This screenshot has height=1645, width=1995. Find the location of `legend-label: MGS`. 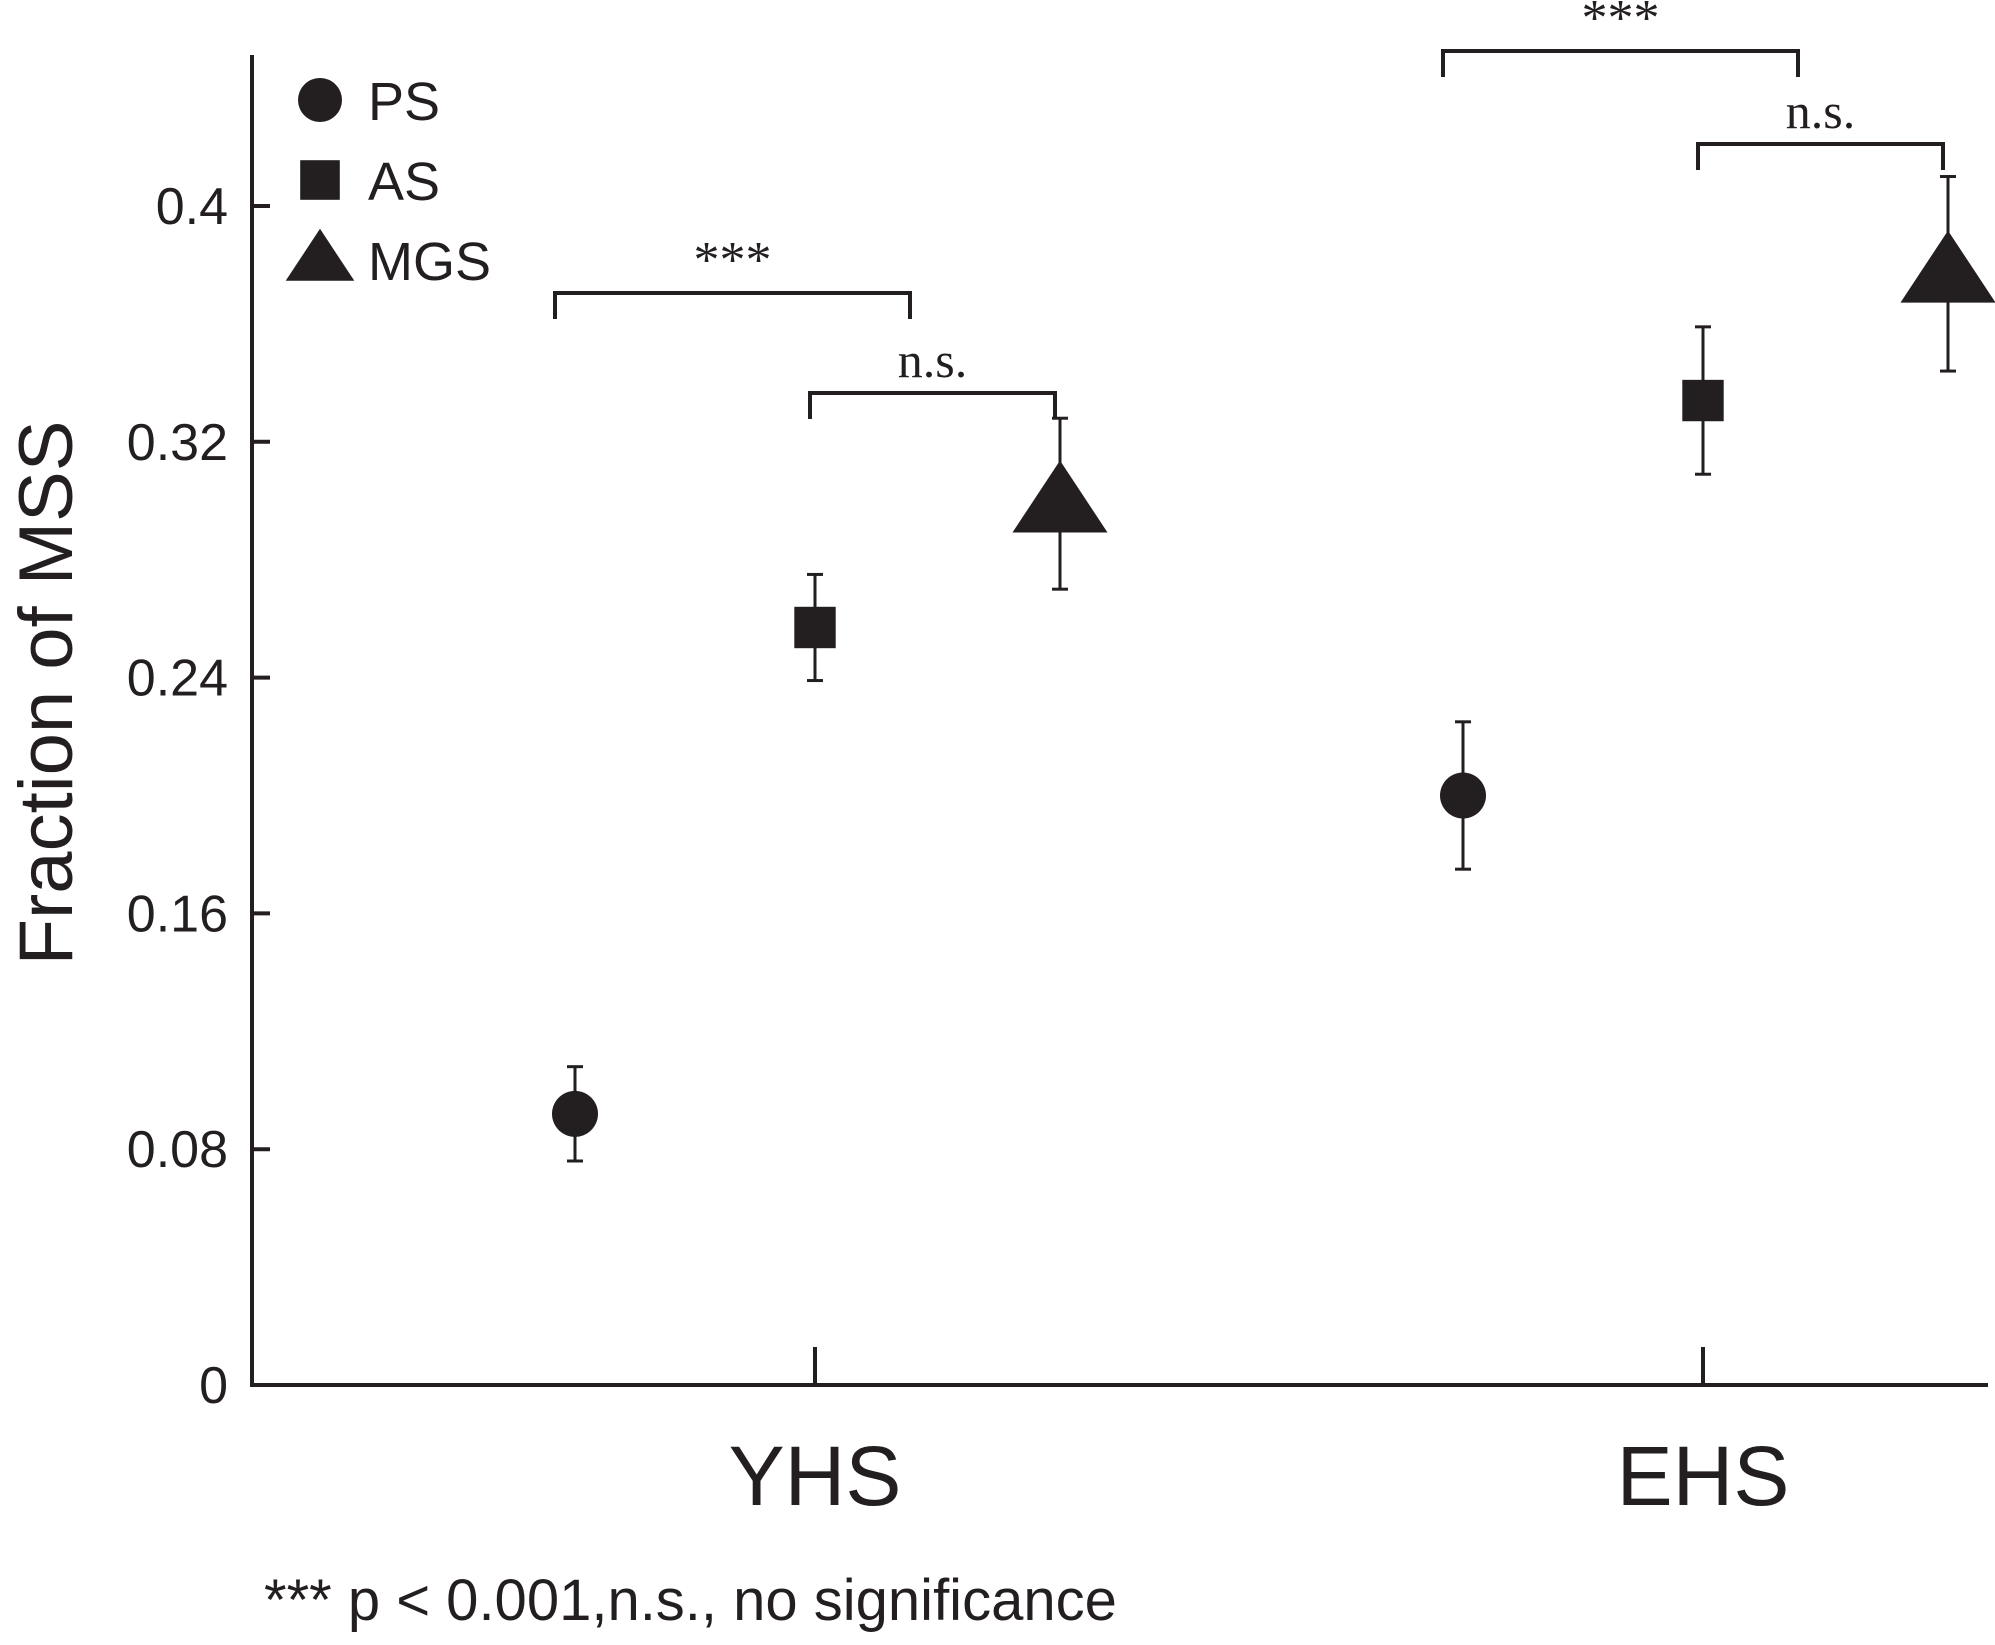

legend-label: MGS is located at coordinates (429, 262).